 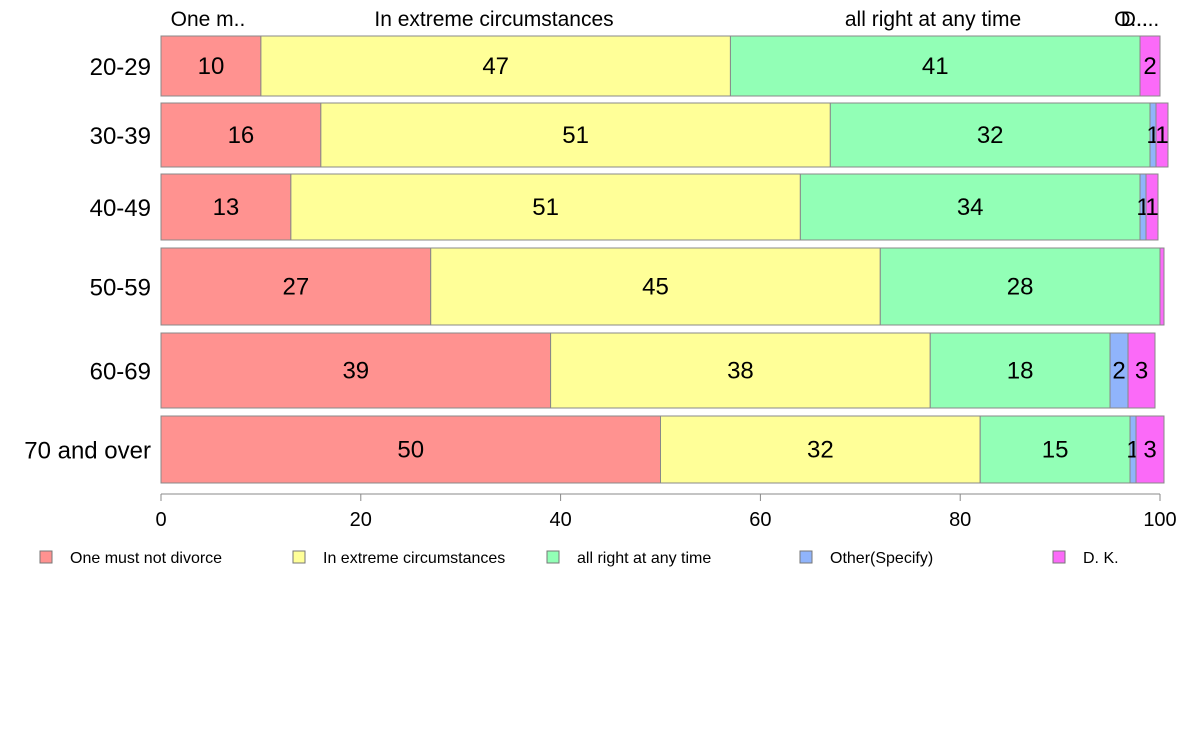 I want to click on data-label: 10, so click(x=211, y=66).